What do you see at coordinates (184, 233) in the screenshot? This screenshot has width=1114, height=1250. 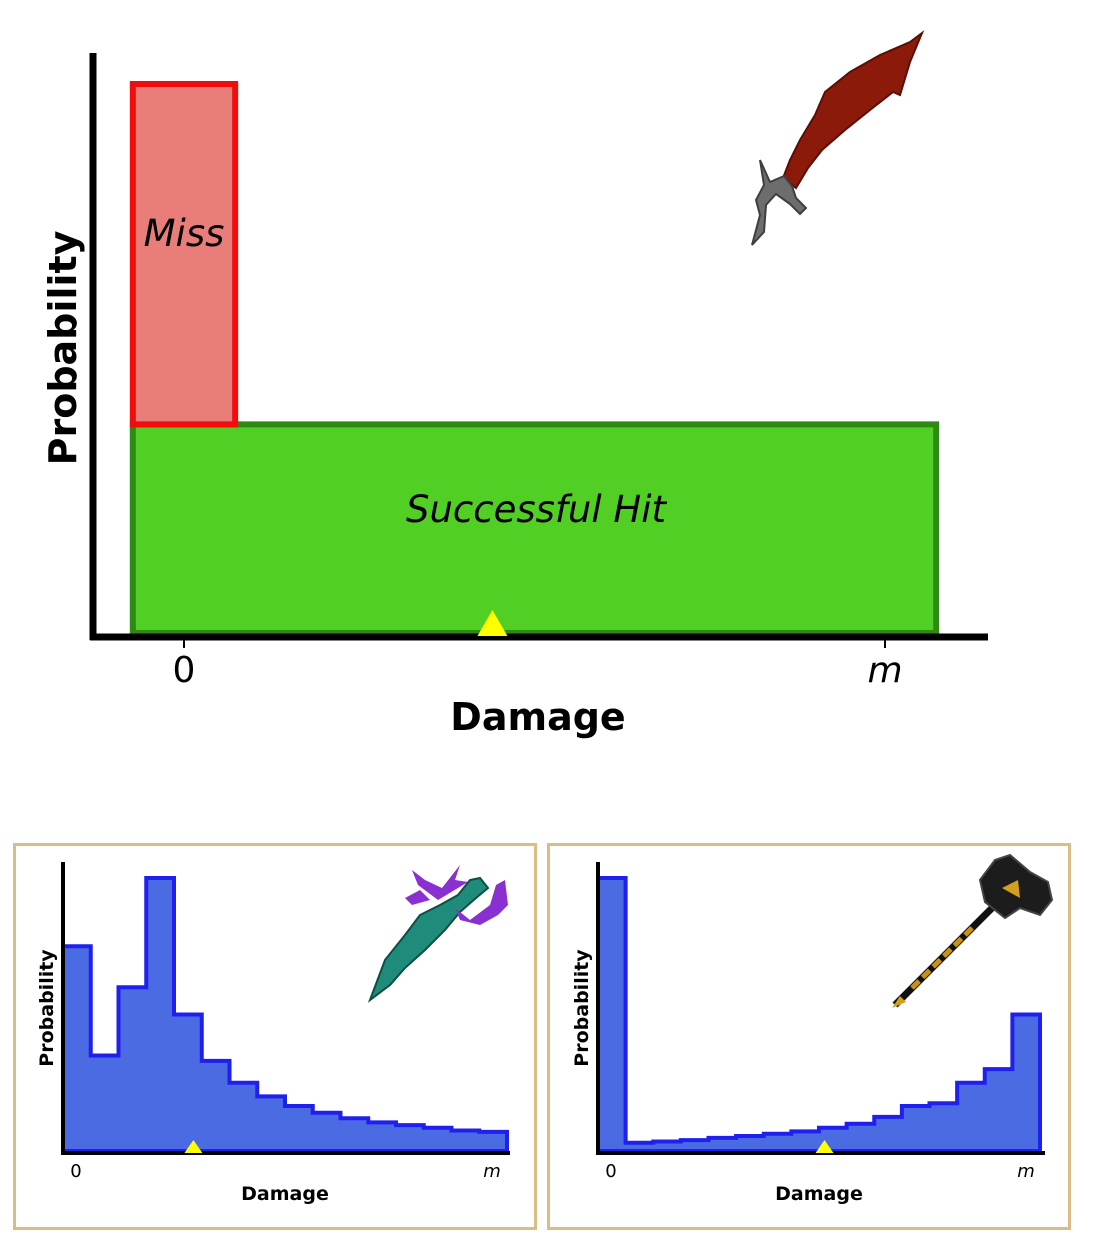 I see `miss-bar-label: Miss` at bounding box center [184, 233].